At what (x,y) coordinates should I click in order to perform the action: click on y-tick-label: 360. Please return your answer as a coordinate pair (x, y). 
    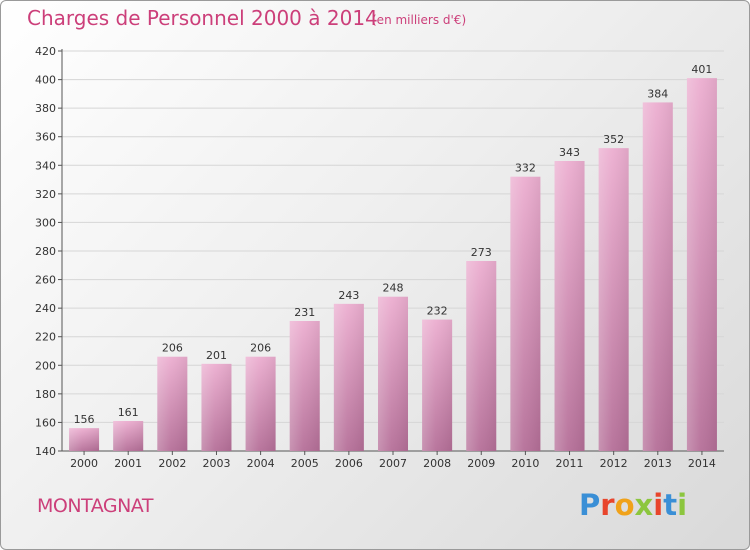
    Looking at the image, I should click on (45, 137).